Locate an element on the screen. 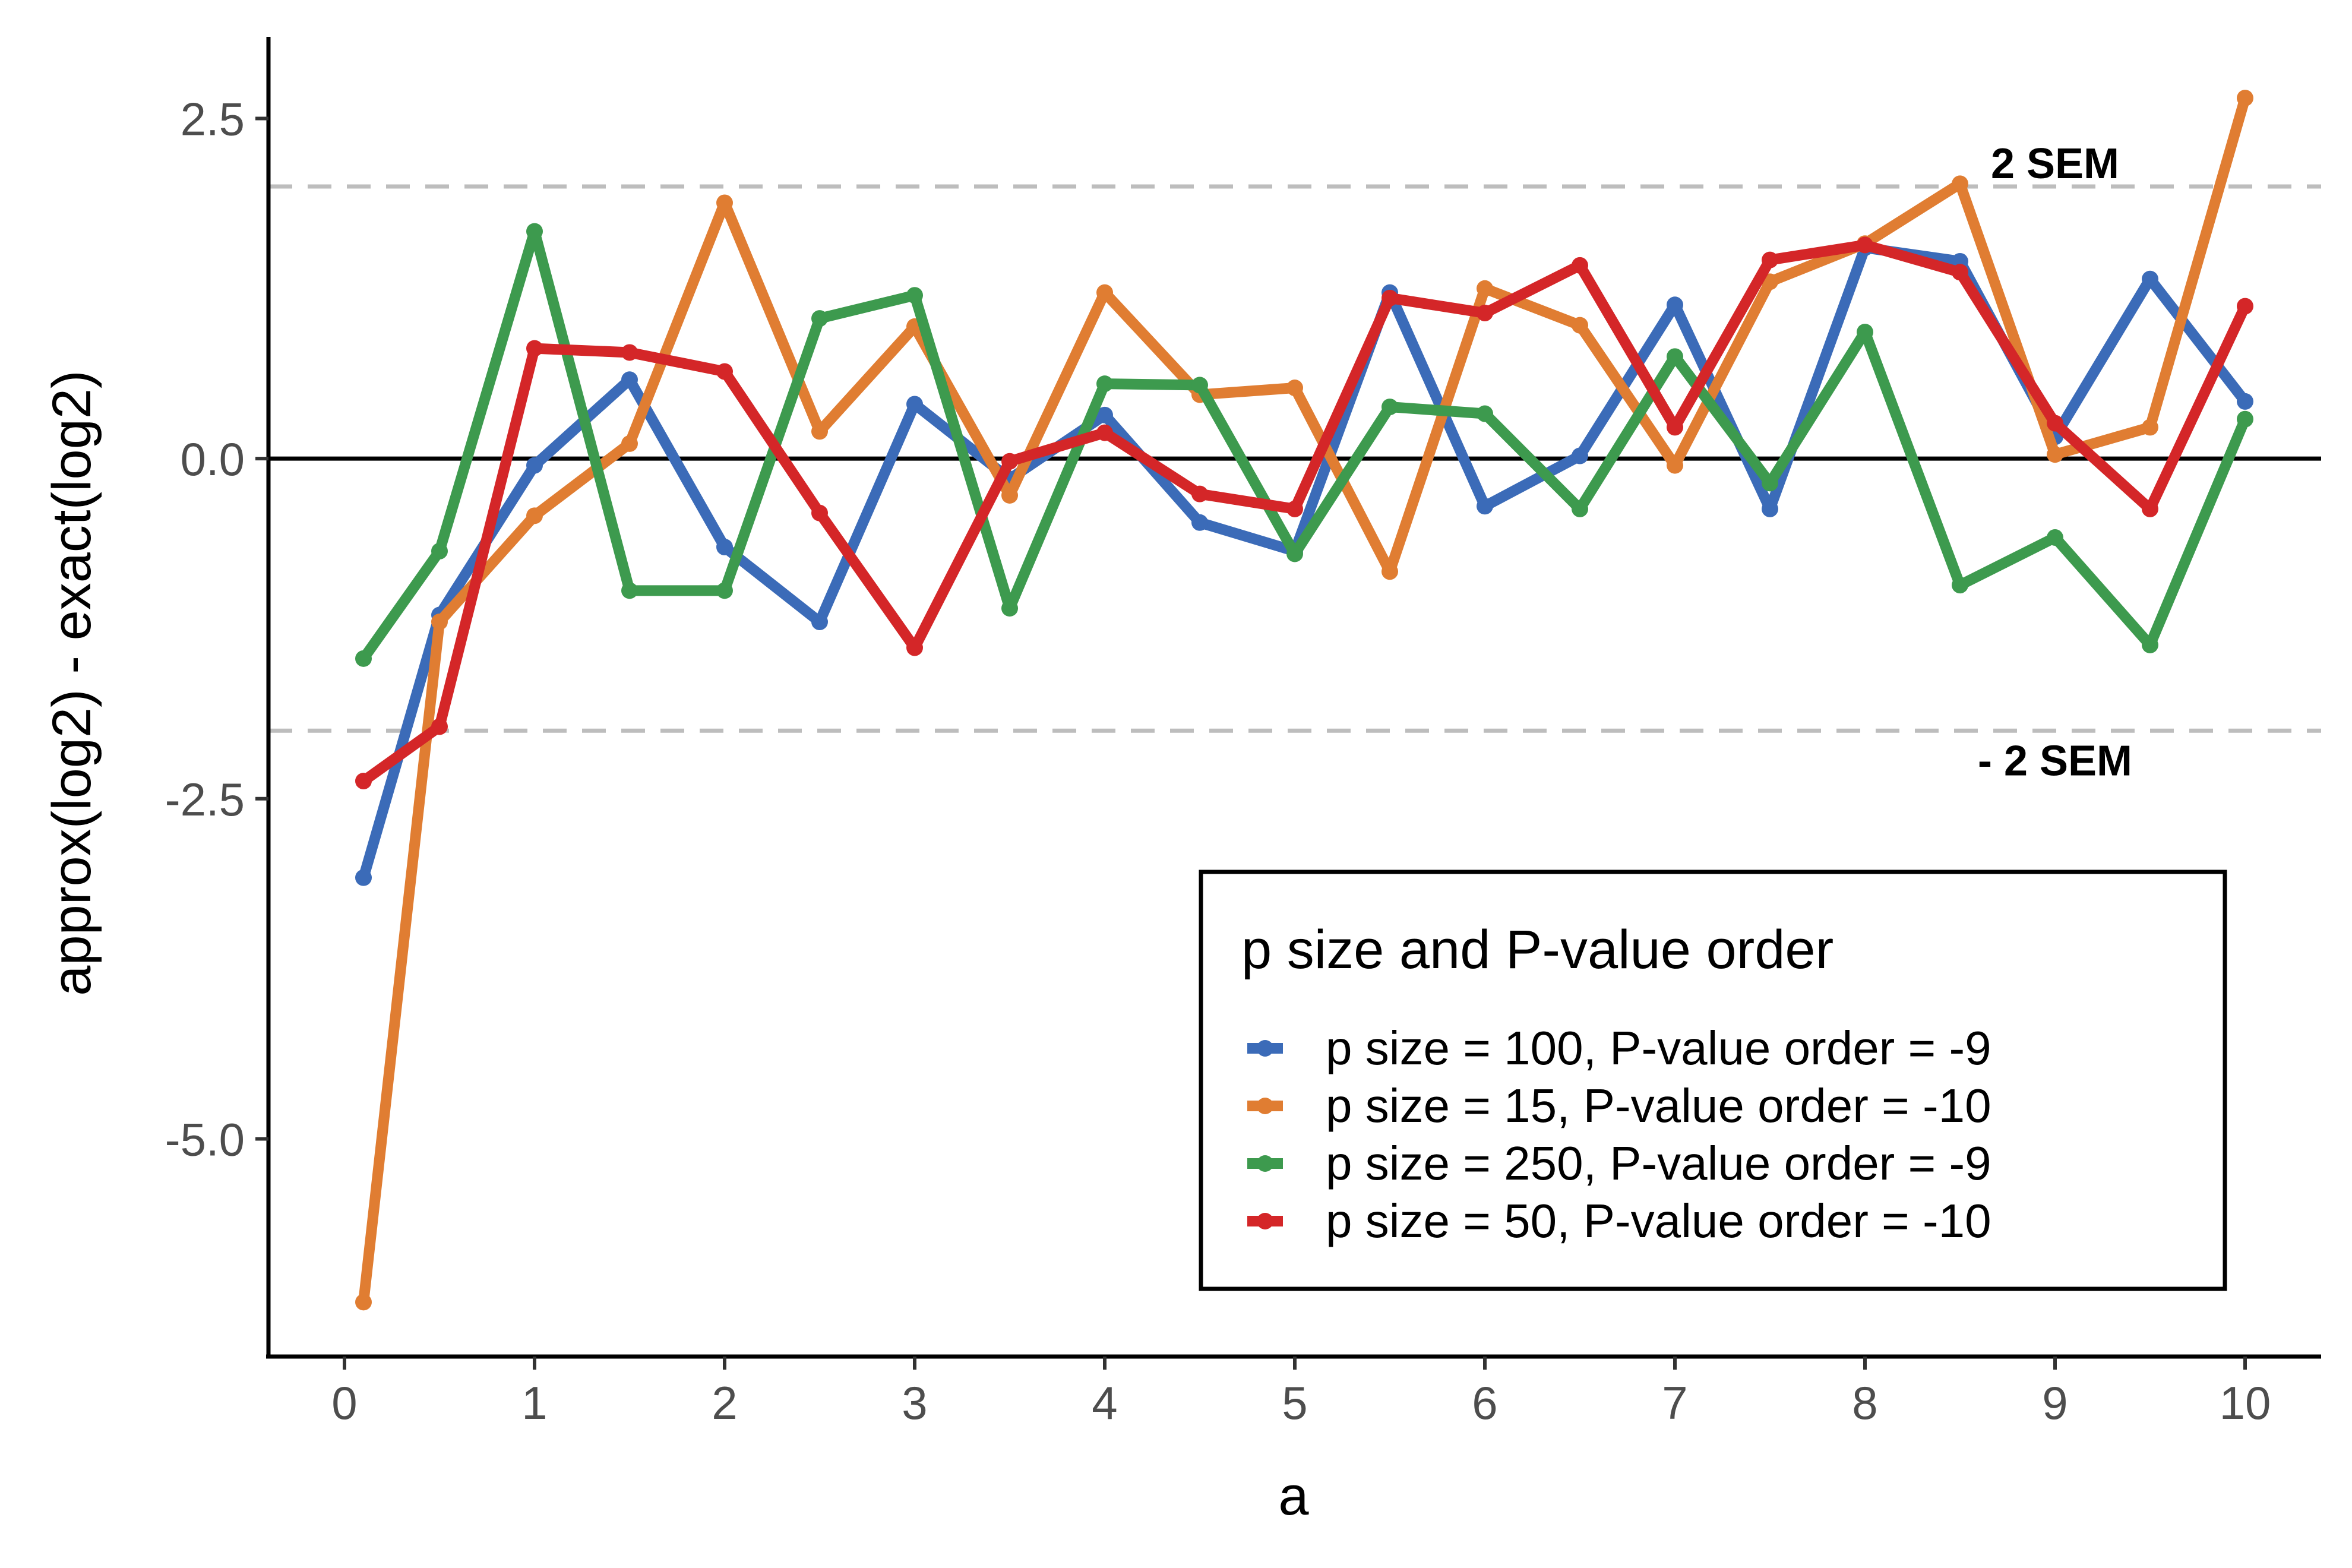 The image size is (2352, 1568). x-tick-label: 9 is located at coordinates (2055, 1403).